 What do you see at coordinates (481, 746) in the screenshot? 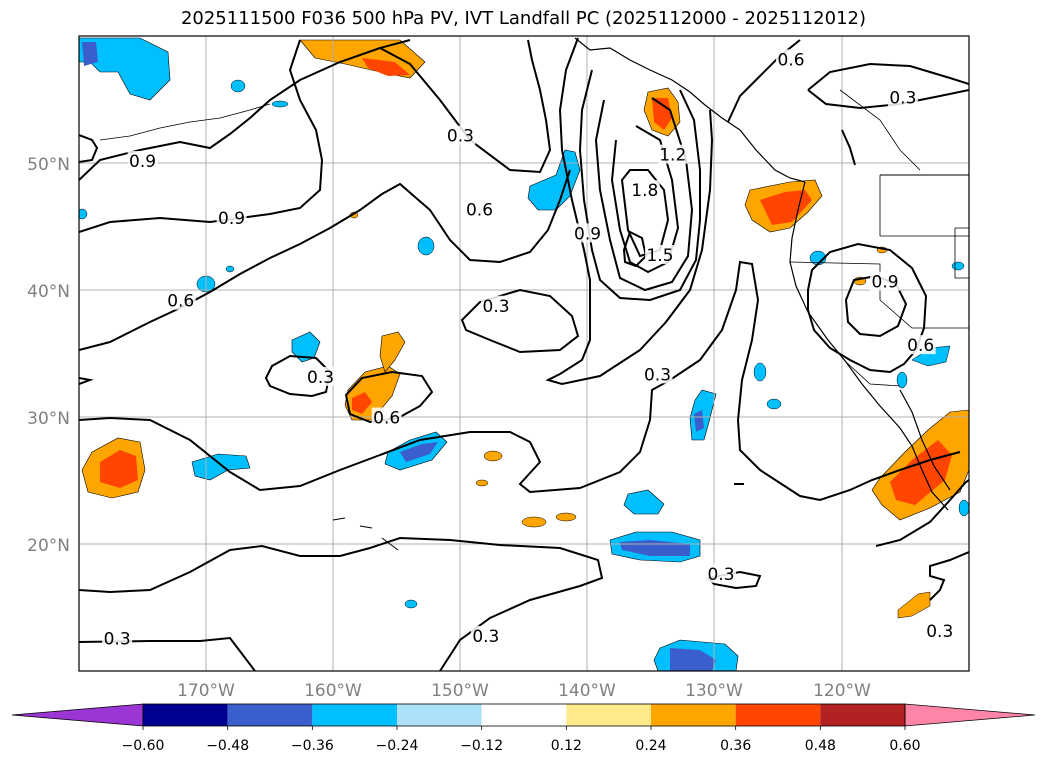
I see `colorbar-tick-label: −0.12` at bounding box center [481, 746].